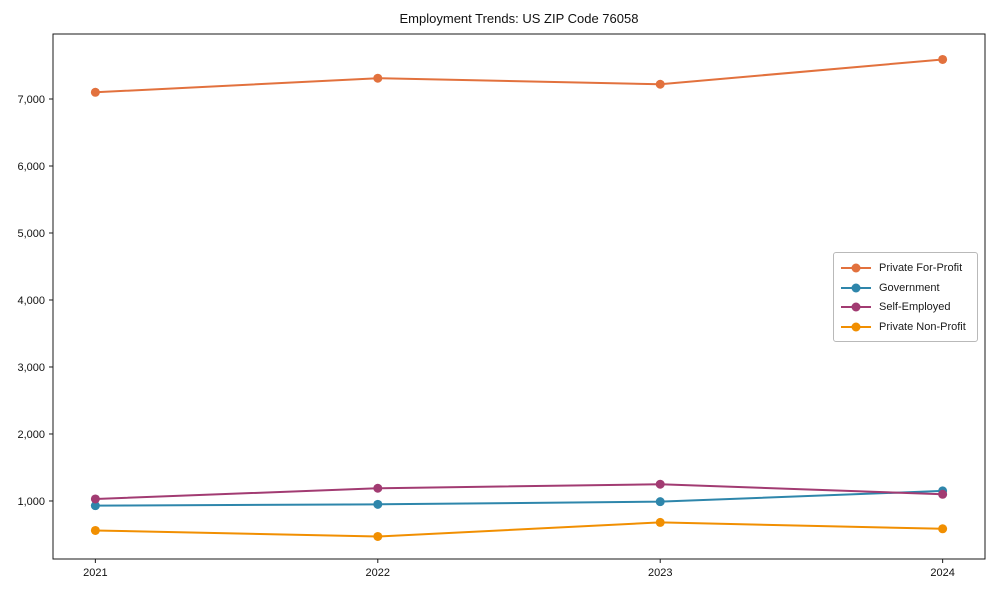  I want to click on y-tick-label: 4,000, so click(31, 301).